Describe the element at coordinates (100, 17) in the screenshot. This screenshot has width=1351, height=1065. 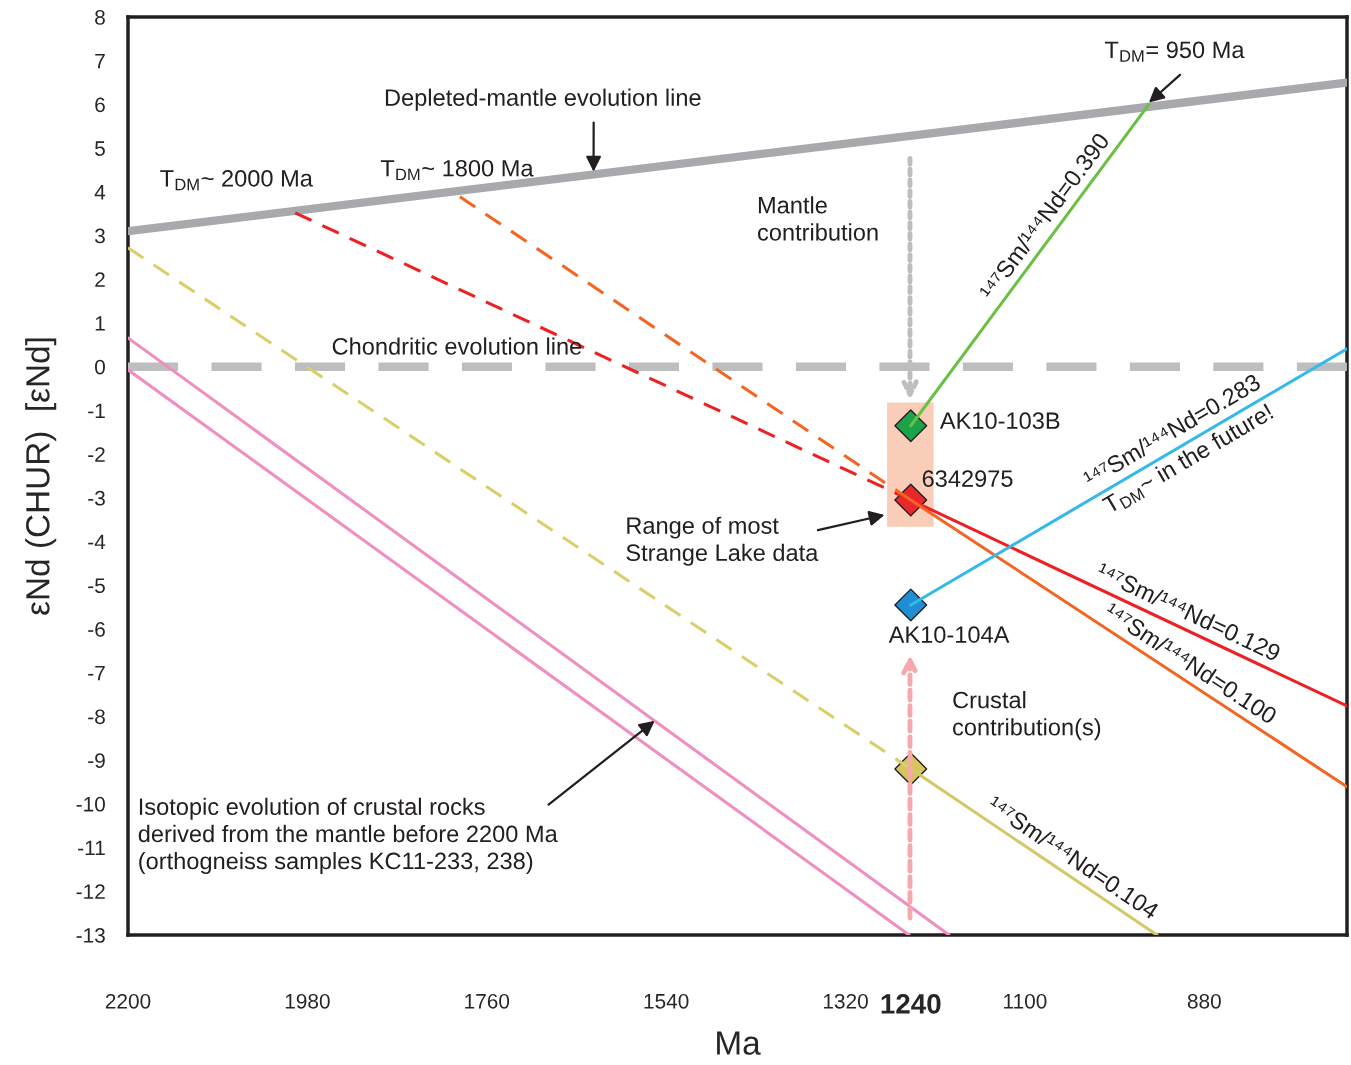
I see `y-tick-label: 8` at that location.